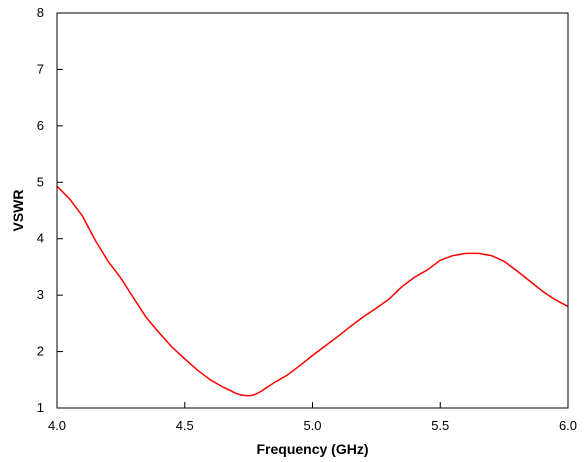 The image size is (587, 462). What do you see at coordinates (40, 351) in the screenshot?
I see `y-tick-label: 2` at bounding box center [40, 351].